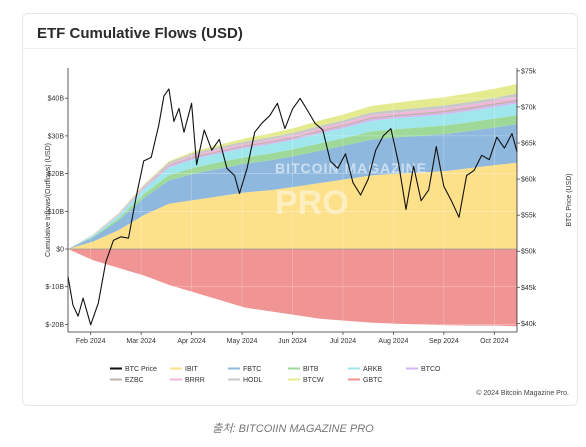 This screenshot has height=447, width=586. What do you see at coordinates (195, 380) in the screenshot?
I see `legend-label-brrr: BRRR` at bounding box center [195, 380].